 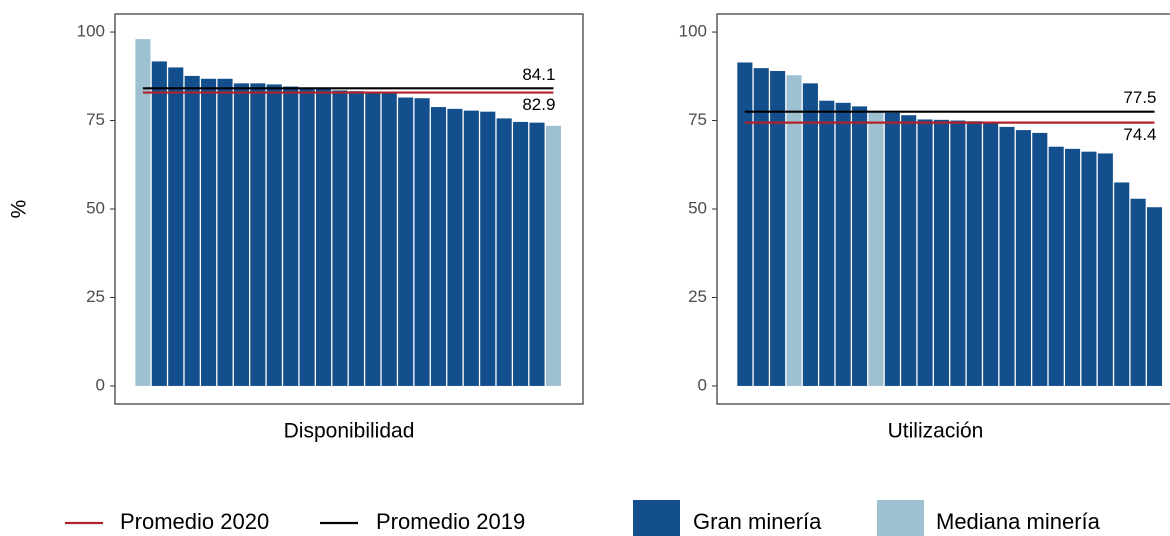 I want to click on legend-label: Promedio 2020, so click(x=194, y=521).